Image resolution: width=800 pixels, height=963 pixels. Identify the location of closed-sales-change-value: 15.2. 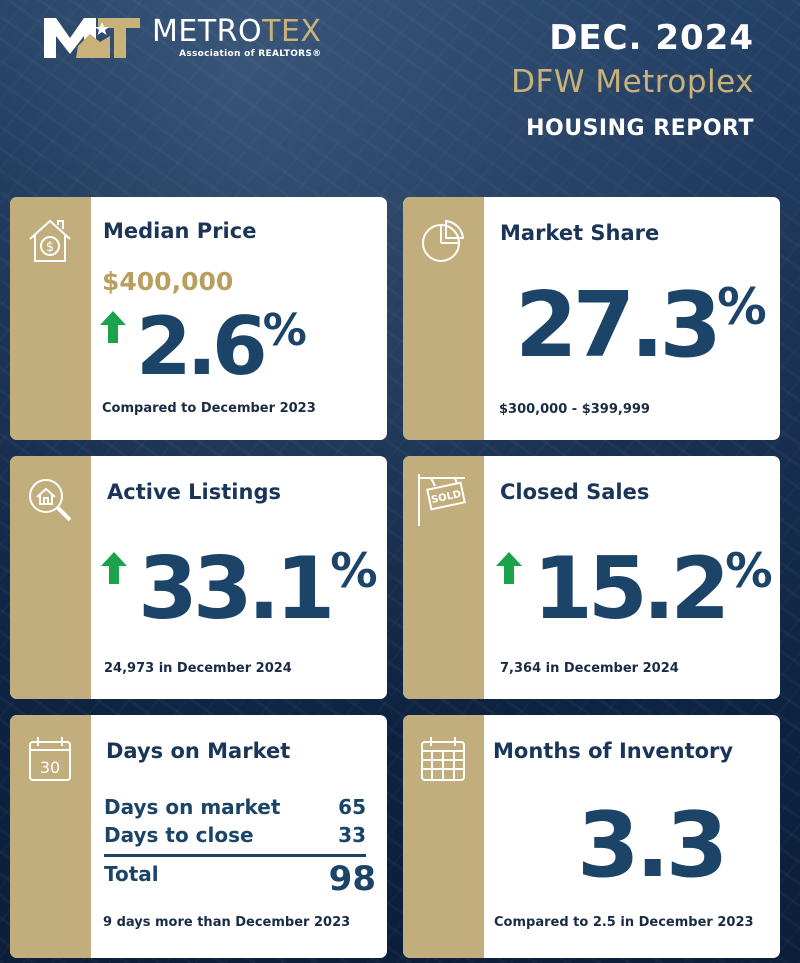
(631, 589).